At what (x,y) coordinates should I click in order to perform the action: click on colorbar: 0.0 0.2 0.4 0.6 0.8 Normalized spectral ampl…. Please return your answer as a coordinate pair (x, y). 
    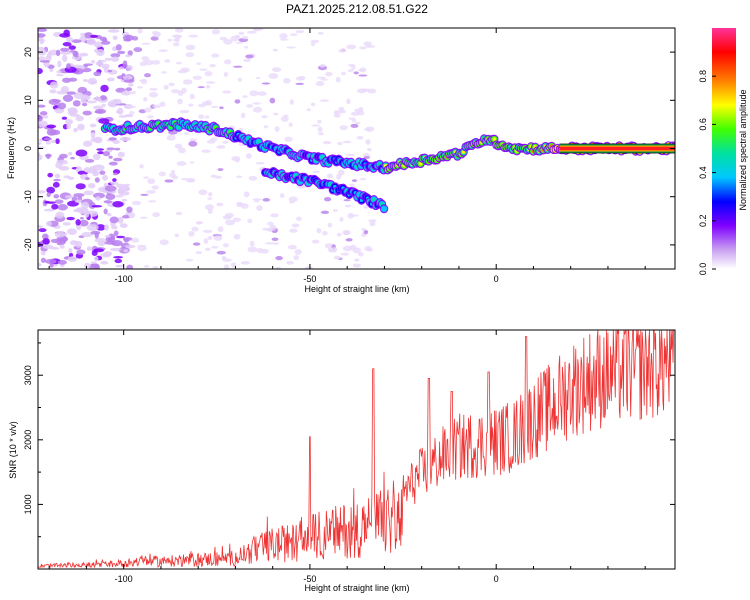
    Looking at the image, I should click on (723, 151).